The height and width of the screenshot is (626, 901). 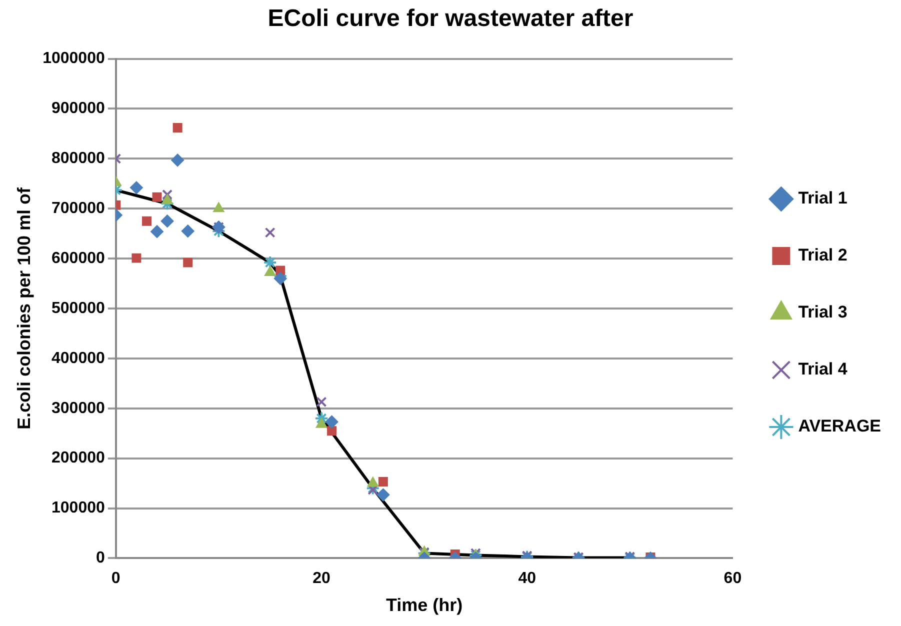 I want to click on y-tick-label: 600000, so click(x=78, y=258).